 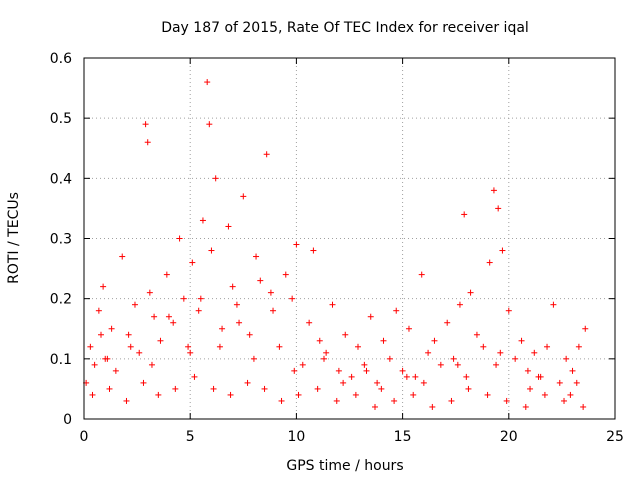 What do you see at coordinates (14, 238) in the screenshot?
I see `y-axis-label: ROTI / TECUs` at bounding box center [14, 238].